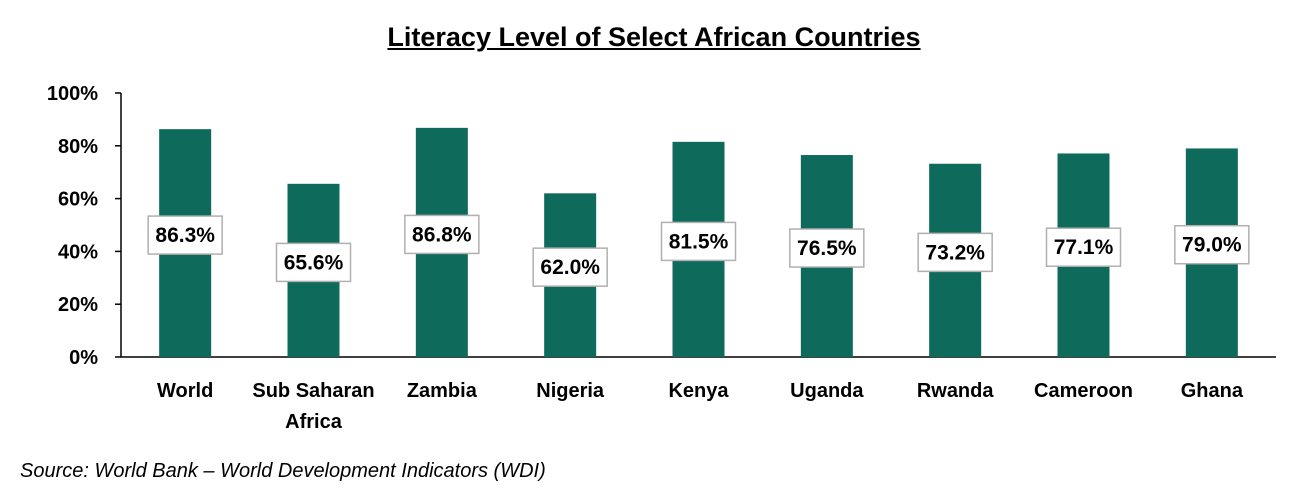 This screenshot has width=1308, height=498. I want to click on data-label: 86.8%, so click(442, 234).